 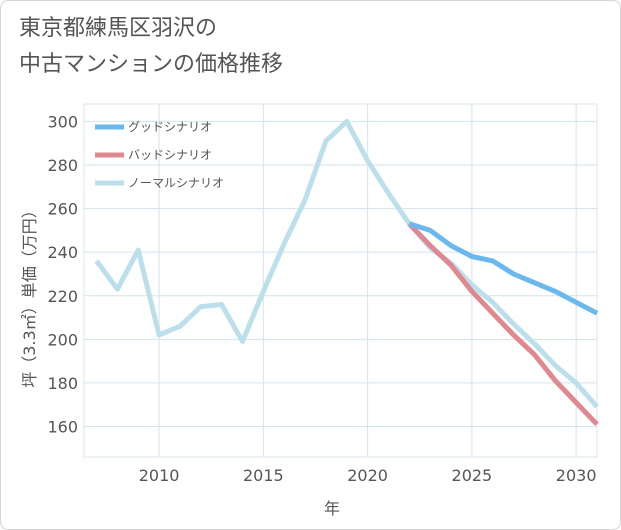 I want to click on y-axis-title: 坪（3.3㎡）単価（万円）, so click(x=29, y=294).